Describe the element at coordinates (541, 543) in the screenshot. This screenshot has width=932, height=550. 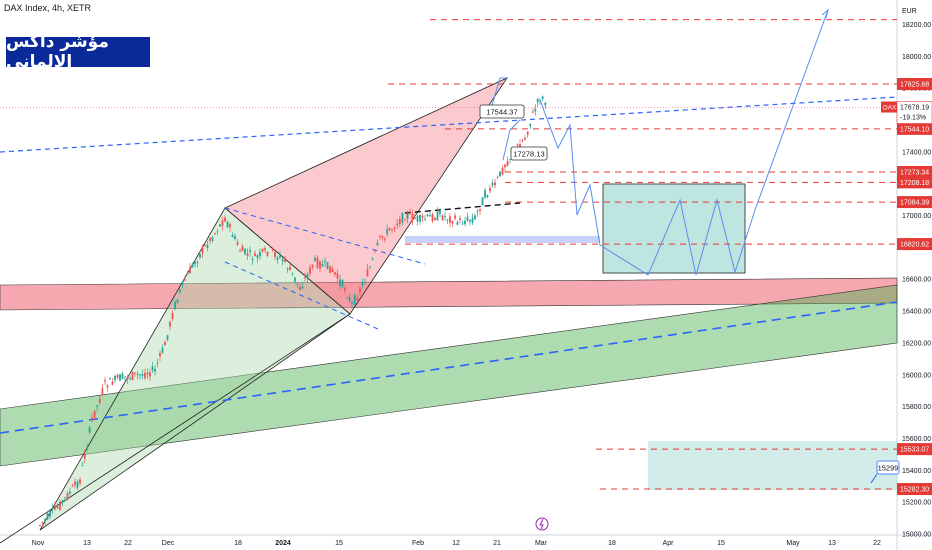
I see `x-tick-label: Mar` at that location.